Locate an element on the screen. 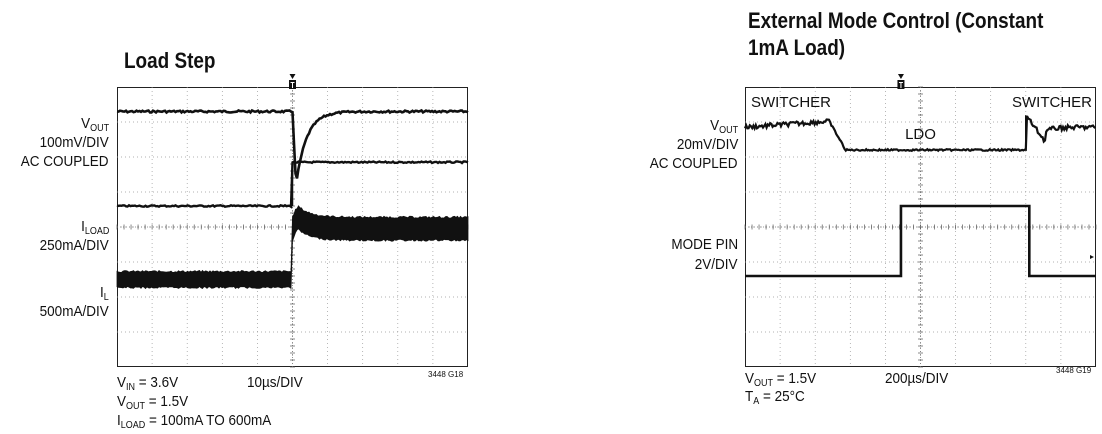  right-edge-marker is located at coordinates (1092, 257).